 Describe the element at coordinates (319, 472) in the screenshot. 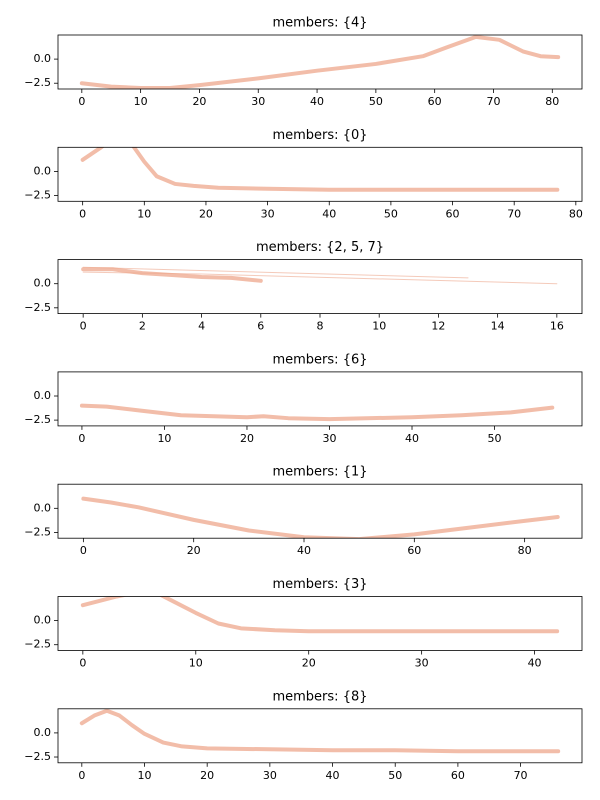

I see `subplot-title: members: {1}` at that location.